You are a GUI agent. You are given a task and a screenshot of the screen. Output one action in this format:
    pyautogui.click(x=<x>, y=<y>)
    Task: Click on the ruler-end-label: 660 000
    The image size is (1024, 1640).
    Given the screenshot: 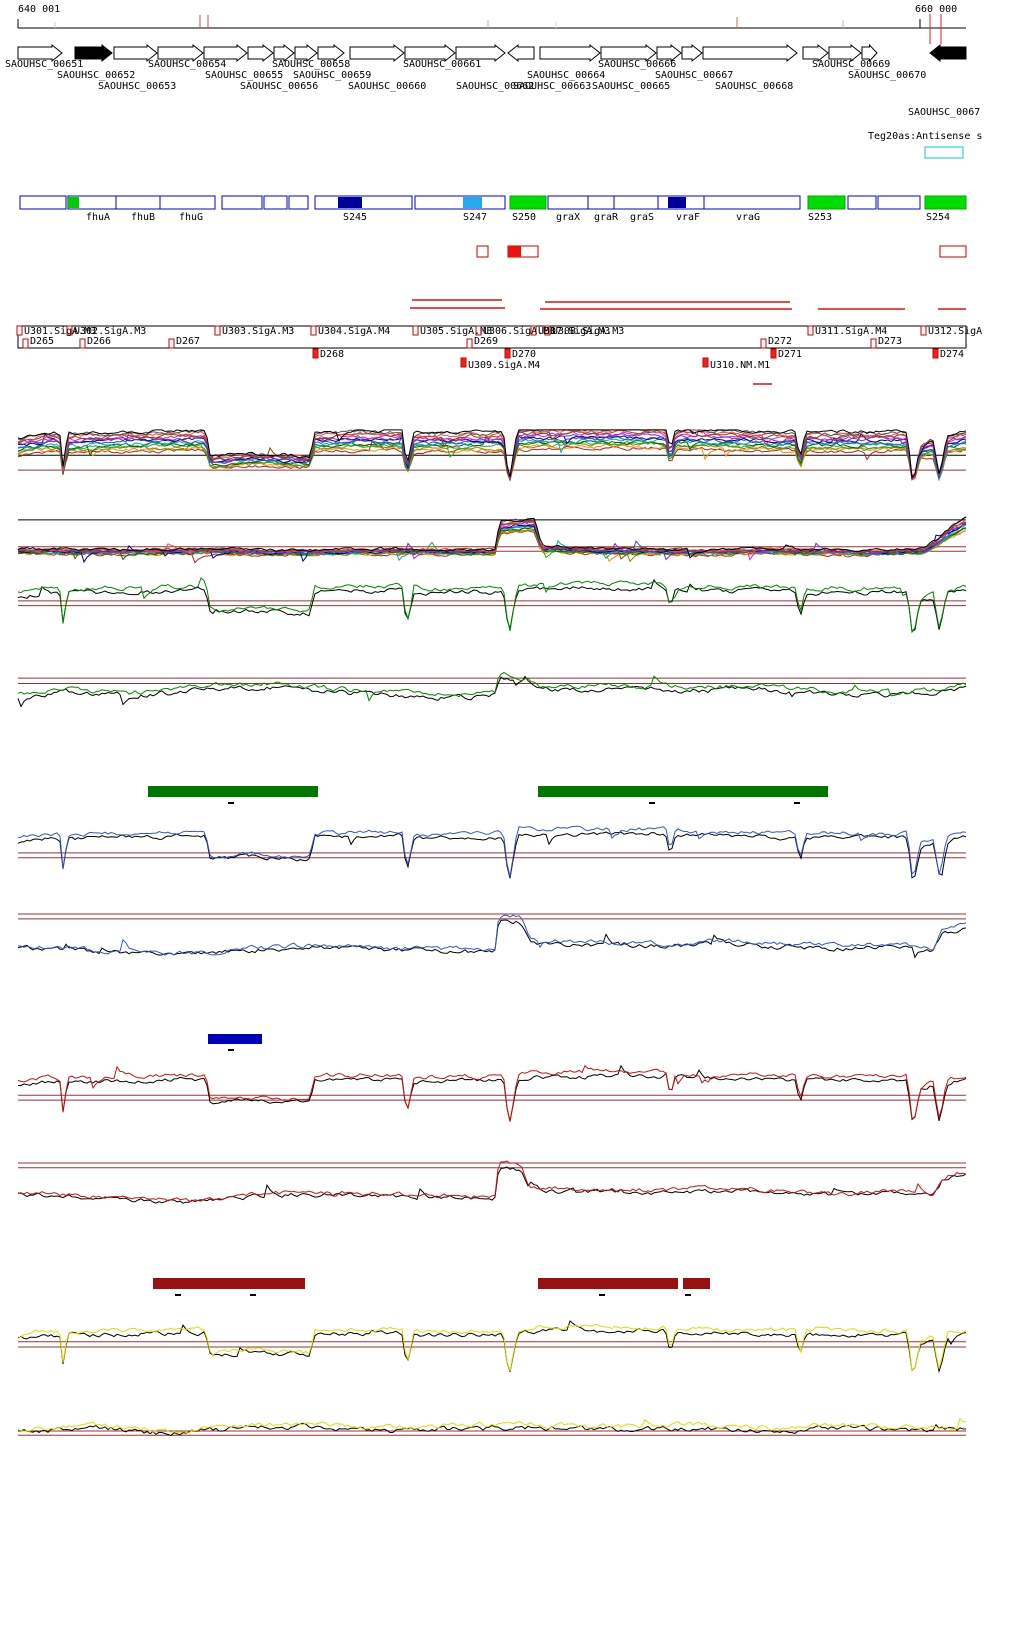 What is the action you would take?
    pyautogui.click(x=936, y=9)
    